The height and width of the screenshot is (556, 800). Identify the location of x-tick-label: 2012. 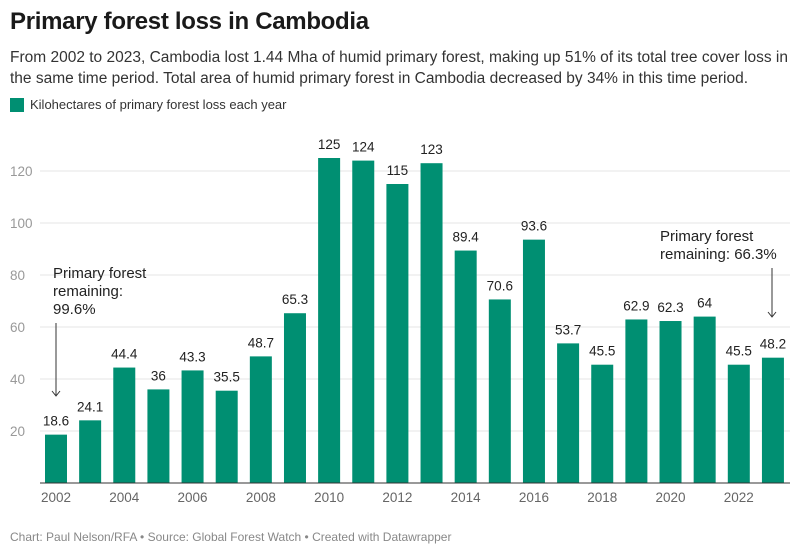
(397, 497).